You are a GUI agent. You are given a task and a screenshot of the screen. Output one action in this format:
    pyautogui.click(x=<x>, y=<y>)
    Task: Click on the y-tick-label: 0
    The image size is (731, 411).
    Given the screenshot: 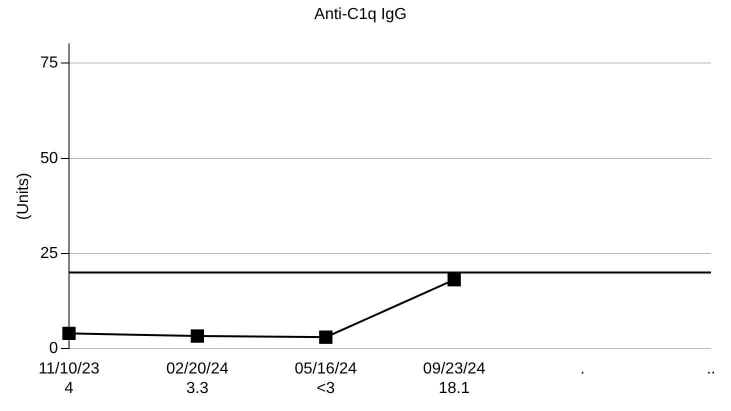 What is the action you would take?
    pyautogui.click(x=53, y=349)
    